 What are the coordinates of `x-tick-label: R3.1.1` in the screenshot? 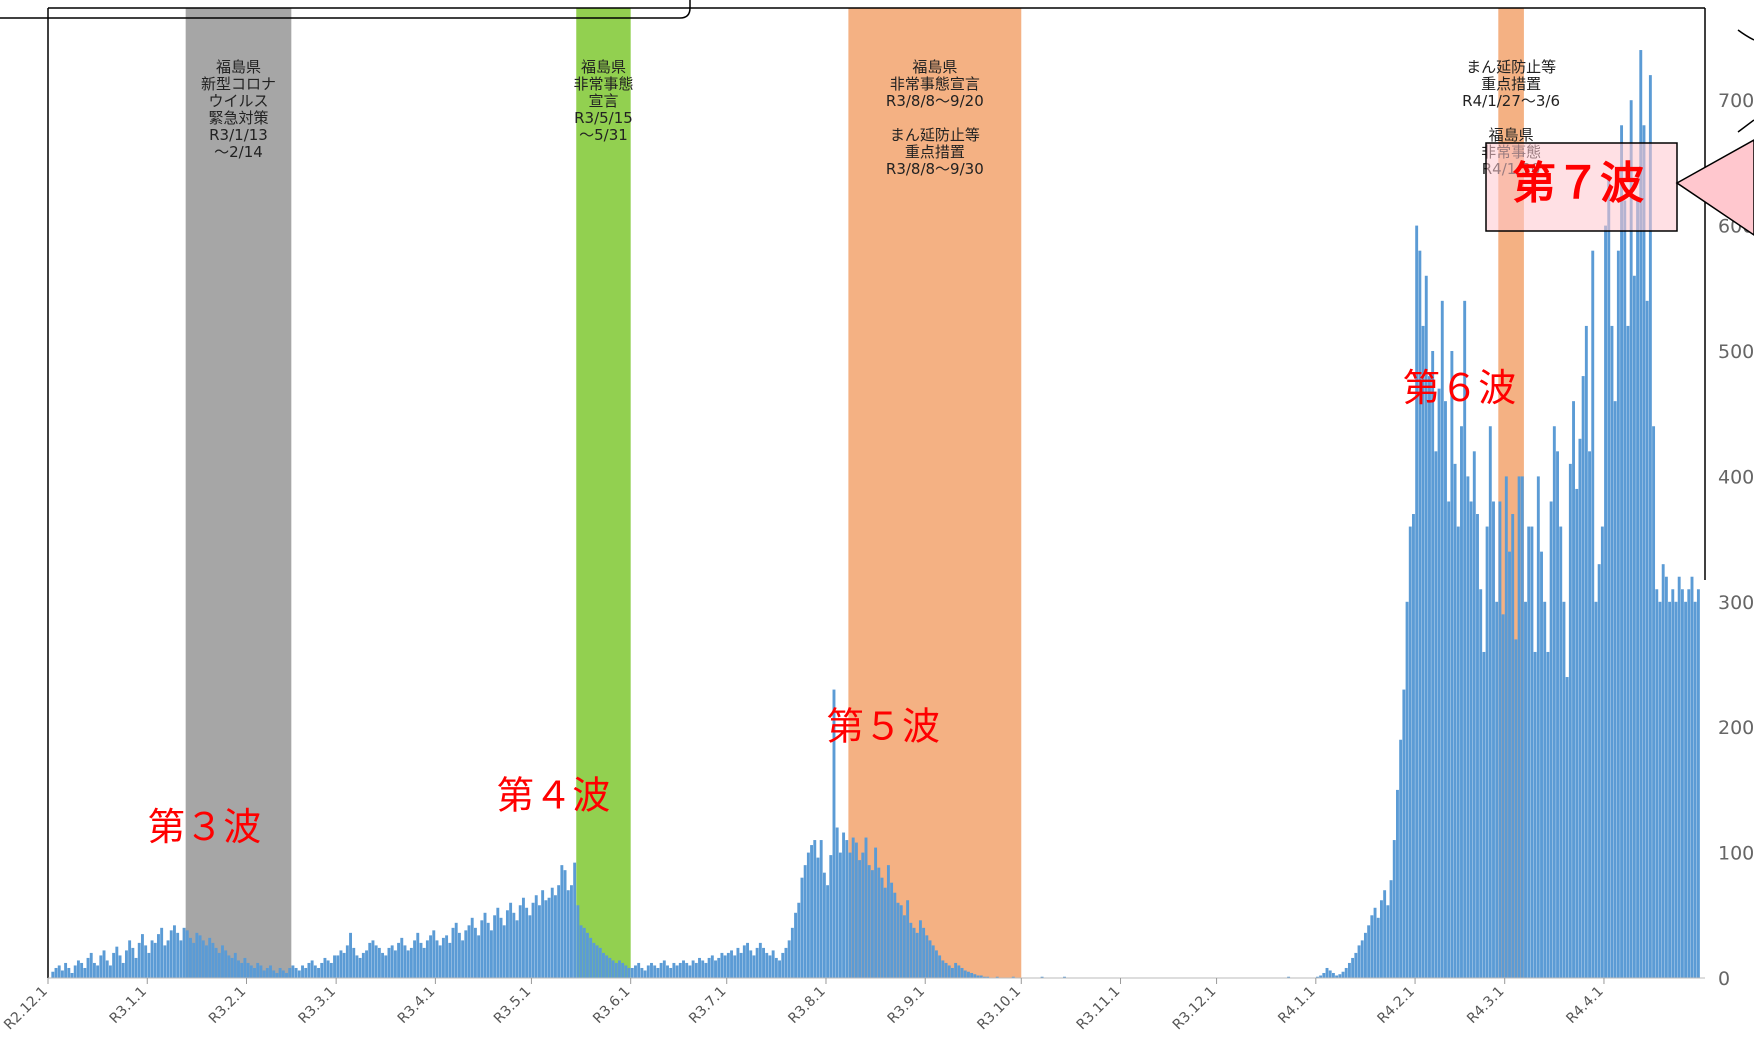 It's located at (128, 1005).